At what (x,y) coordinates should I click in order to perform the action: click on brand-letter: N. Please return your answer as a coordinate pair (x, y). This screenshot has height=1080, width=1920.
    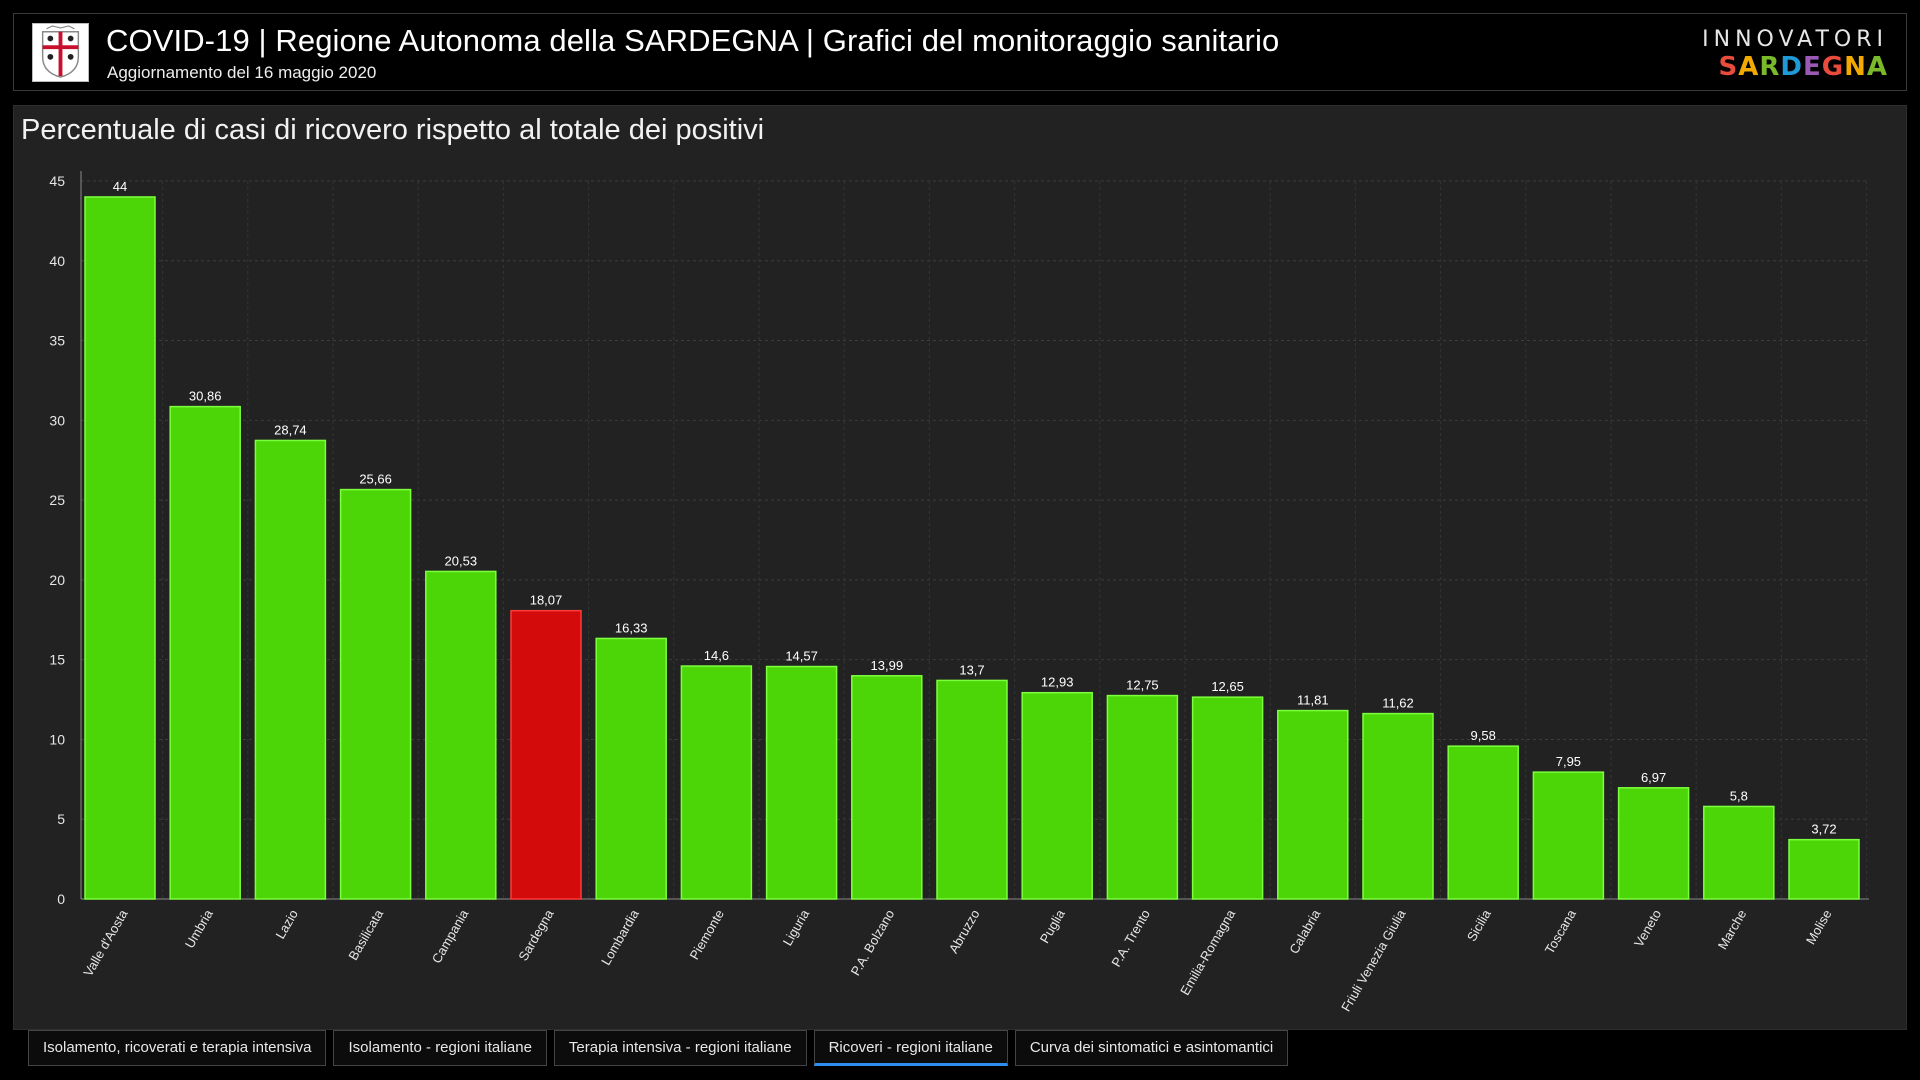
    Looking at the image, I should click on (1855, 67).